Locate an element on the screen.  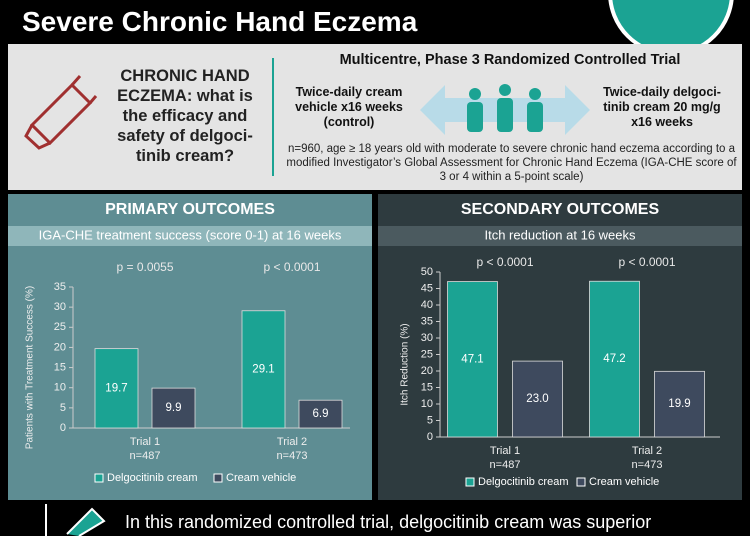
panel-subtitle: Itch reduction at 16 weeks is located at coordinates (560, 234).